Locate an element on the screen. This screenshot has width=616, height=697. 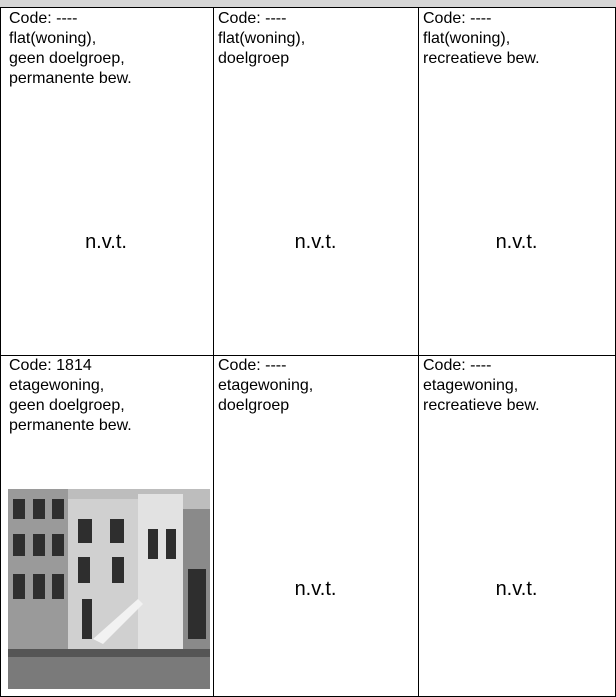
cell: Code: ---- flat(woning), recreatieve bew. is located at coordinates (481, 39).